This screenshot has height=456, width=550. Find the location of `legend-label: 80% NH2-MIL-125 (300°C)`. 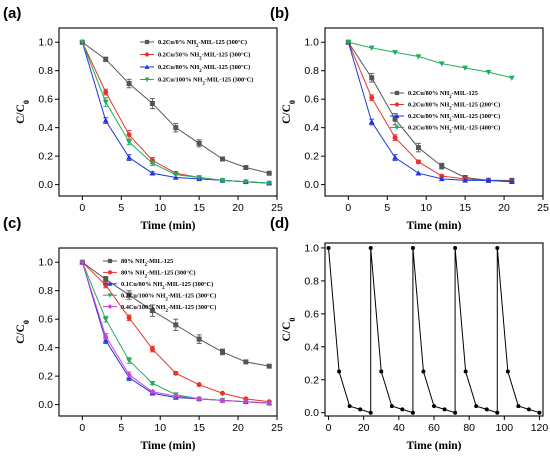

legend-label: 80% NH2-MIL-125 (300°C) is located at coordinates (158, 275).